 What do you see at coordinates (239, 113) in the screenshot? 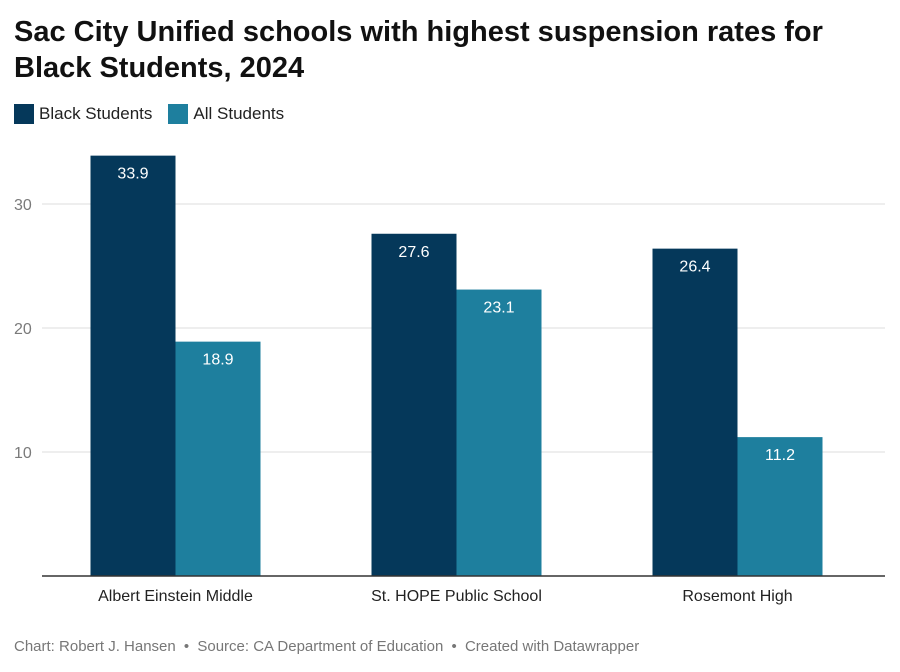
I see `legend-label-all-students: All Students` at bounding box center [239, 113].